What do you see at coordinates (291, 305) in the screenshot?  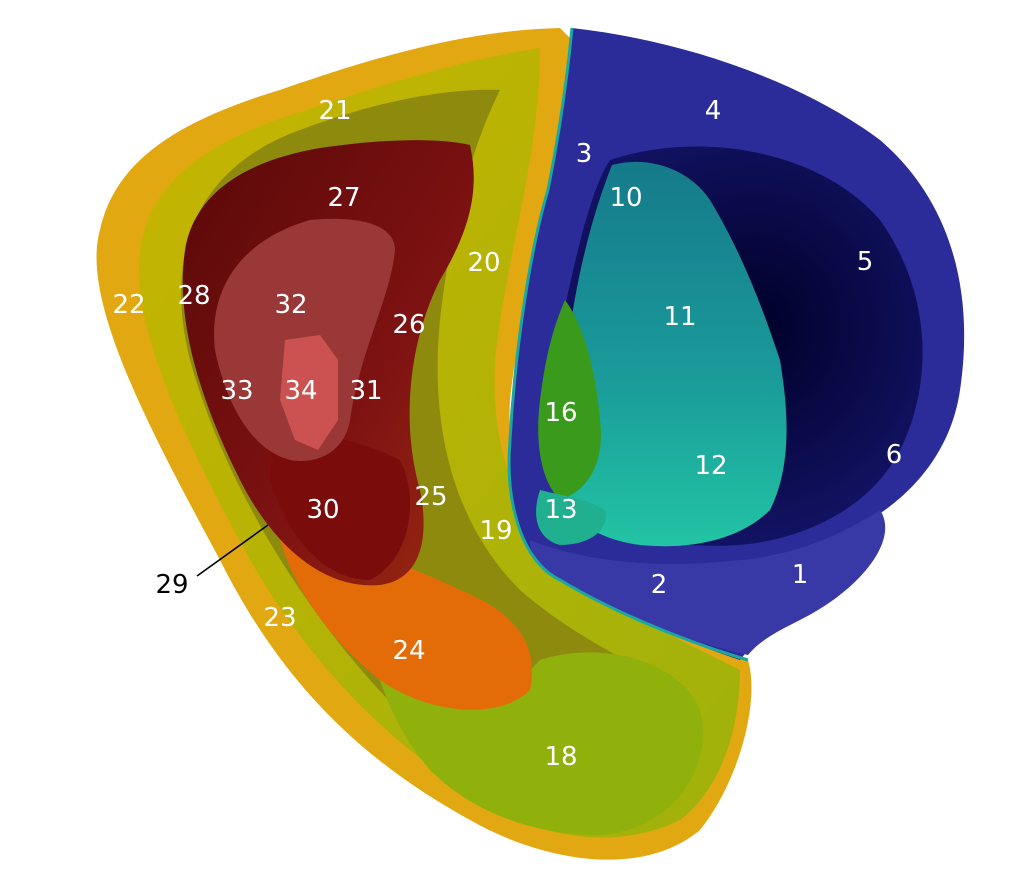 I see `label-32: 32` at bounding box center [291, 305].